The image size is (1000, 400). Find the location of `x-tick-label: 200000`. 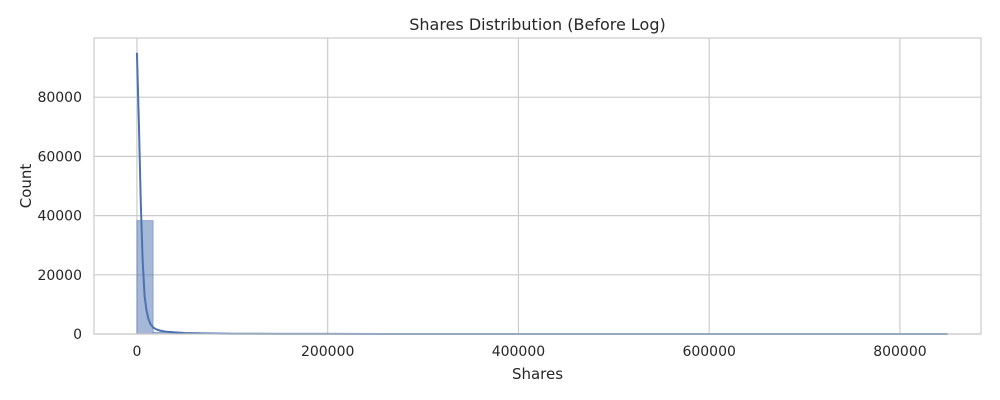

x-tick-label: 200000 is located at coordinates (327, 352).